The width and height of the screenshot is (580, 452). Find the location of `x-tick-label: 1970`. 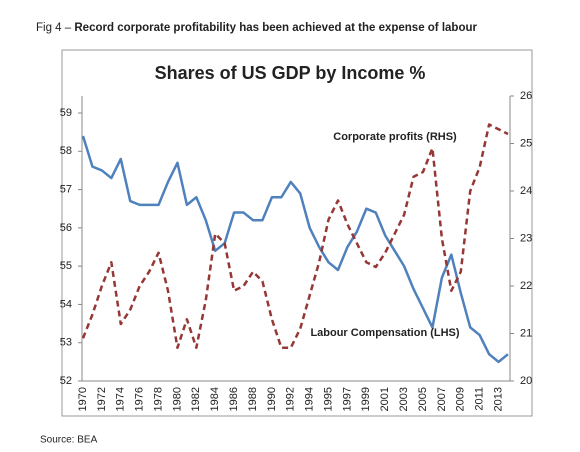

x-tick-label: 1970 is located at coordinates (83, 399).